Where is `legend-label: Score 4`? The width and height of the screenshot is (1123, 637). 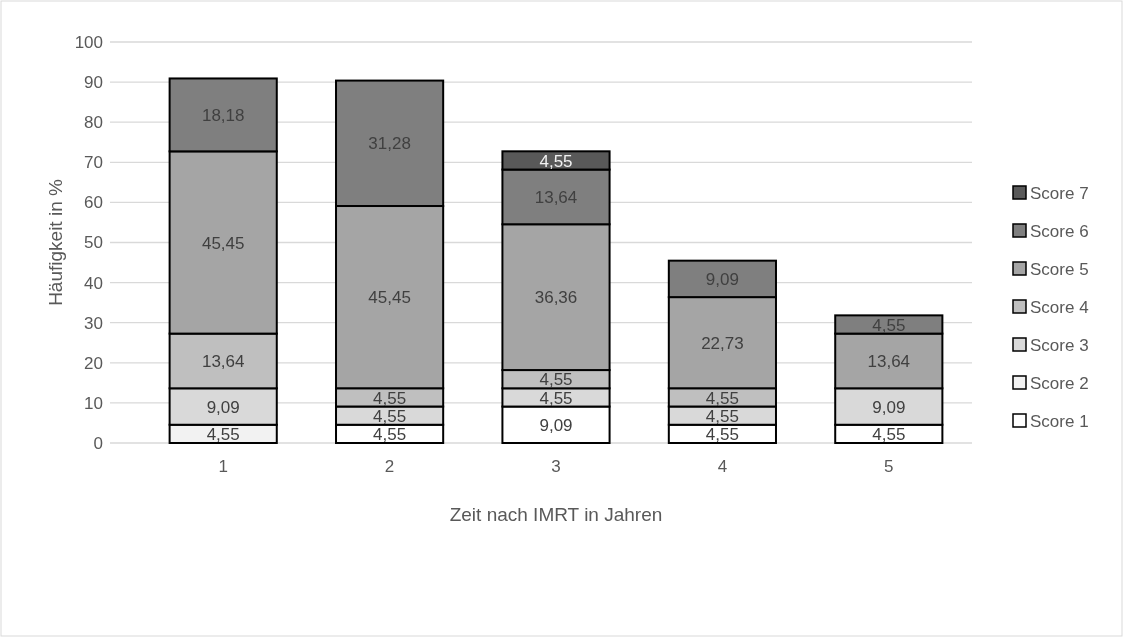
legend-label: Score 4 is located at coordinates (1059, 308).